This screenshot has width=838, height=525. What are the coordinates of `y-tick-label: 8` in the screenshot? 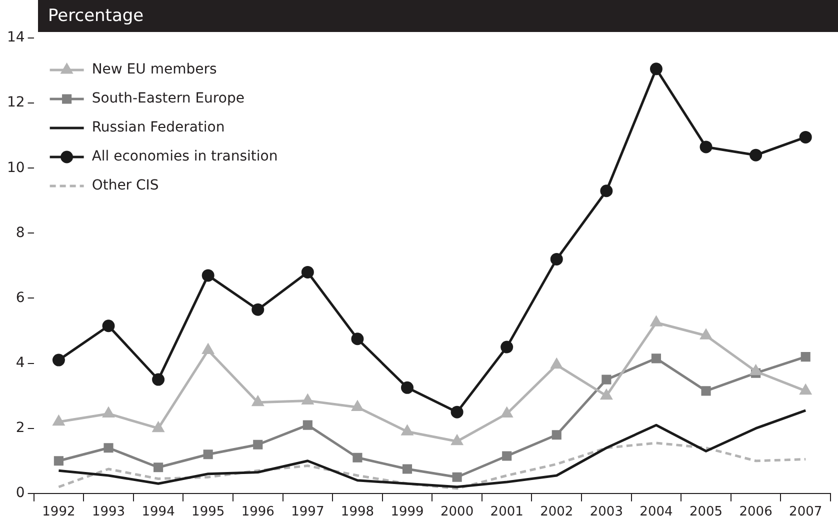 It's located at (20, 232).